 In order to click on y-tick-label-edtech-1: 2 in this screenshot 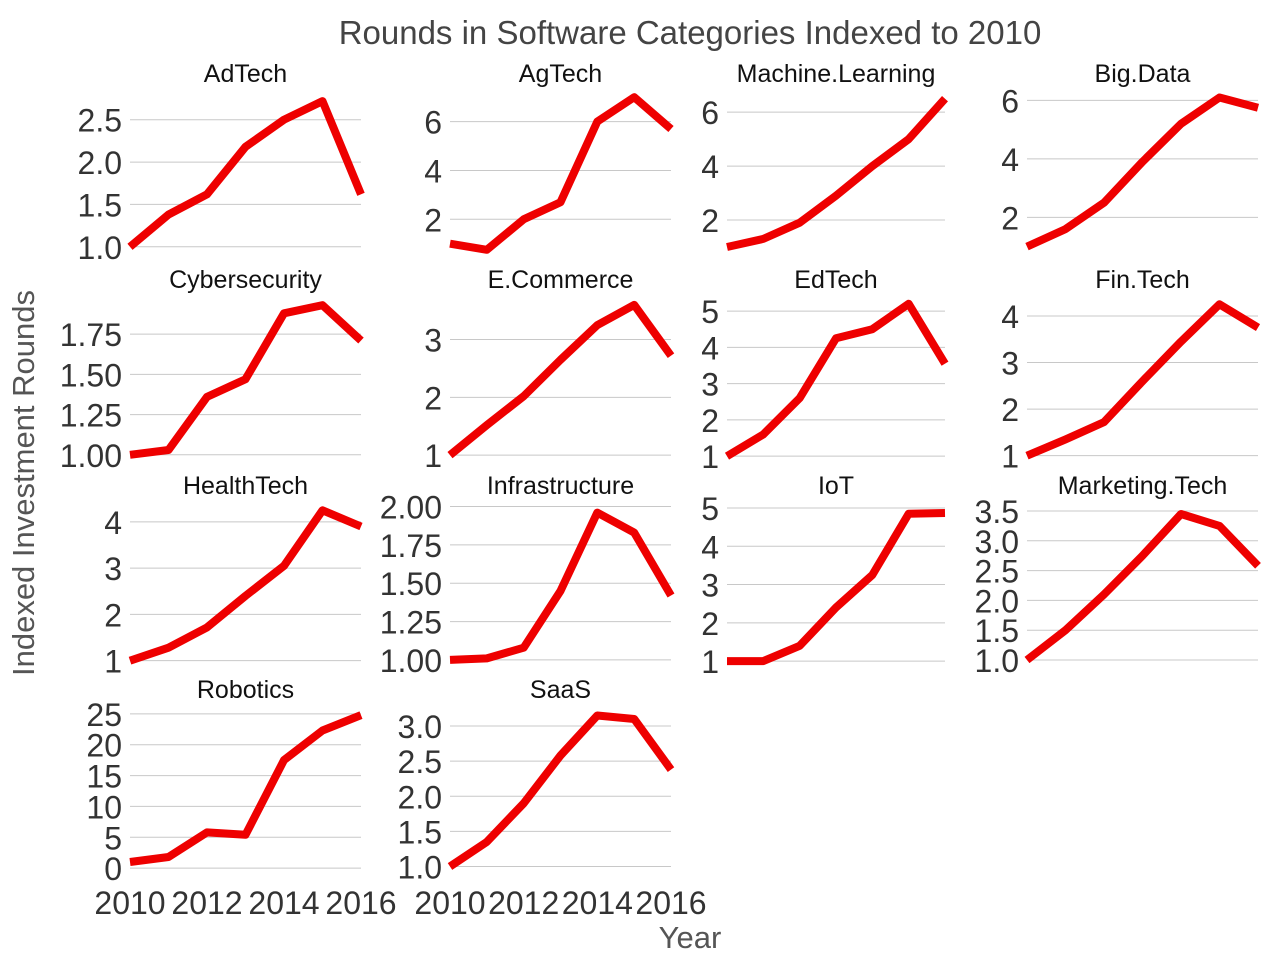, I will do `click(710, 421)`.